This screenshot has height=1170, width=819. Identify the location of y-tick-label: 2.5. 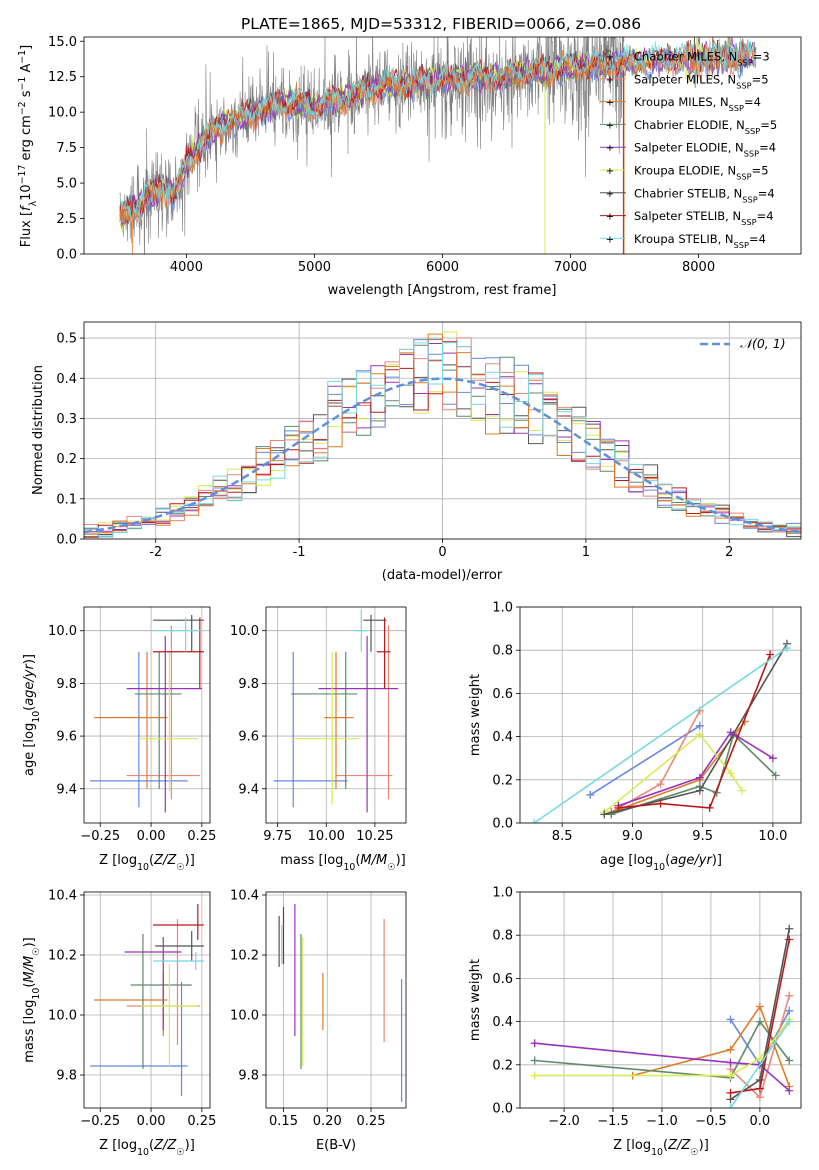
(66, 219).